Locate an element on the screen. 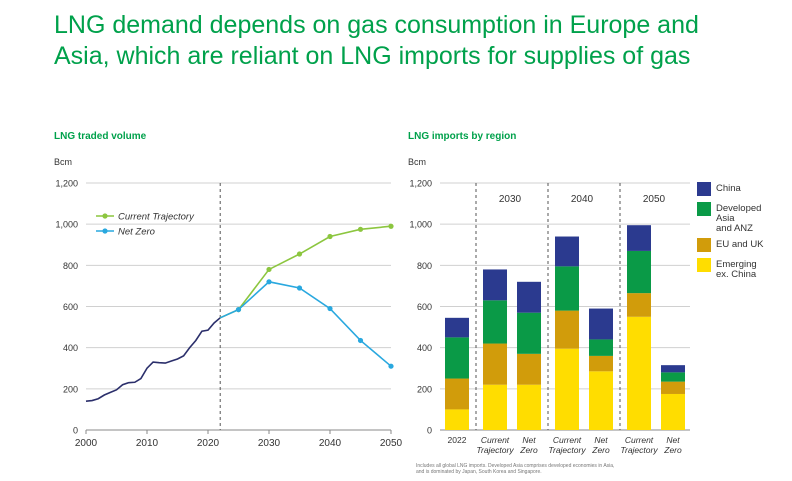 This screenshot has height=481, width=792. bar-legend-label: and ANZ is located at coordinates (734, 228).